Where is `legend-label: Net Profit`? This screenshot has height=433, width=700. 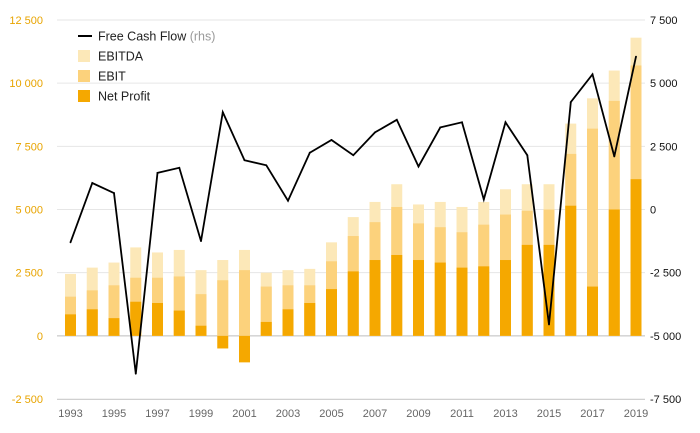 legend-label: Net Profit is located at coordinates (124, 97).